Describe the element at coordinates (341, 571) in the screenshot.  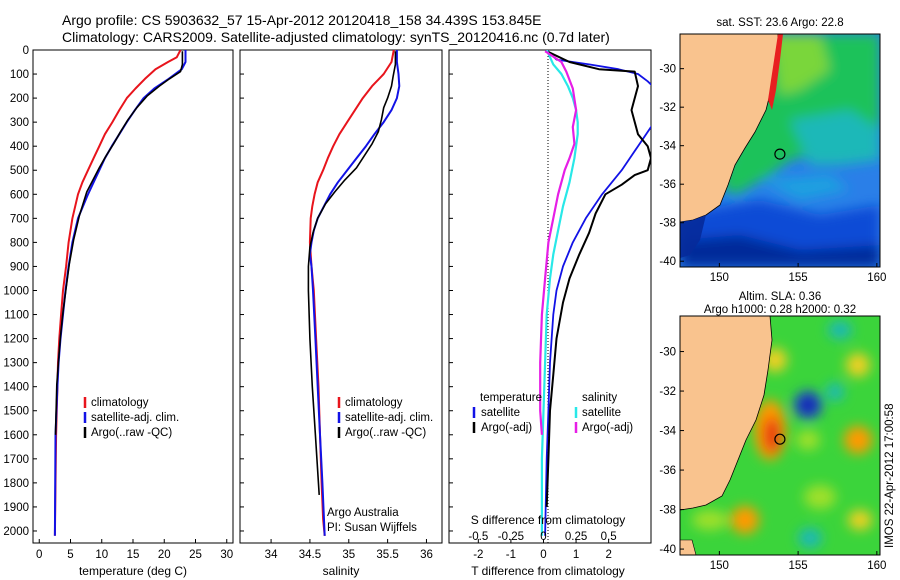
I see `salinity-axis-label: salinity` at that location.